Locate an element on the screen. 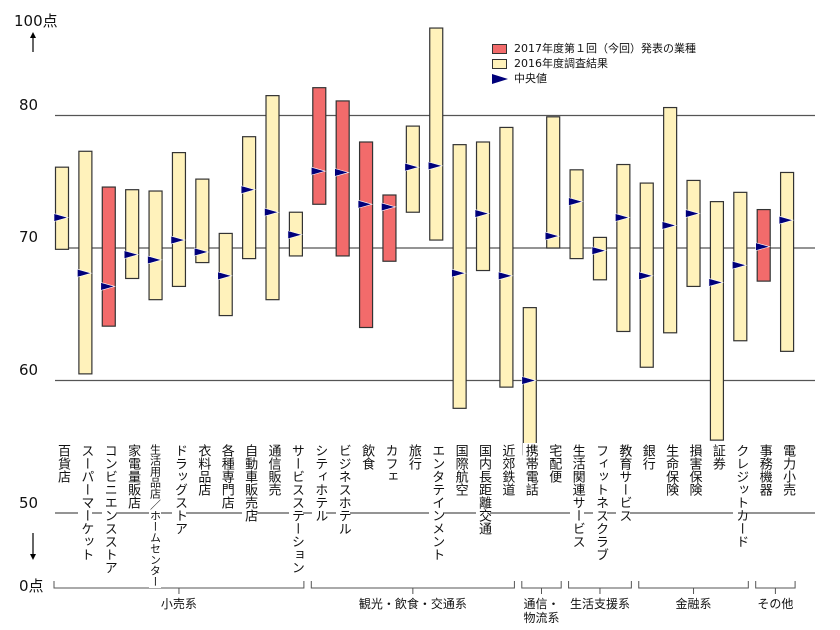 The image size is (840, 630). y-tick-80: 80 is located at coordinates (29, 105).